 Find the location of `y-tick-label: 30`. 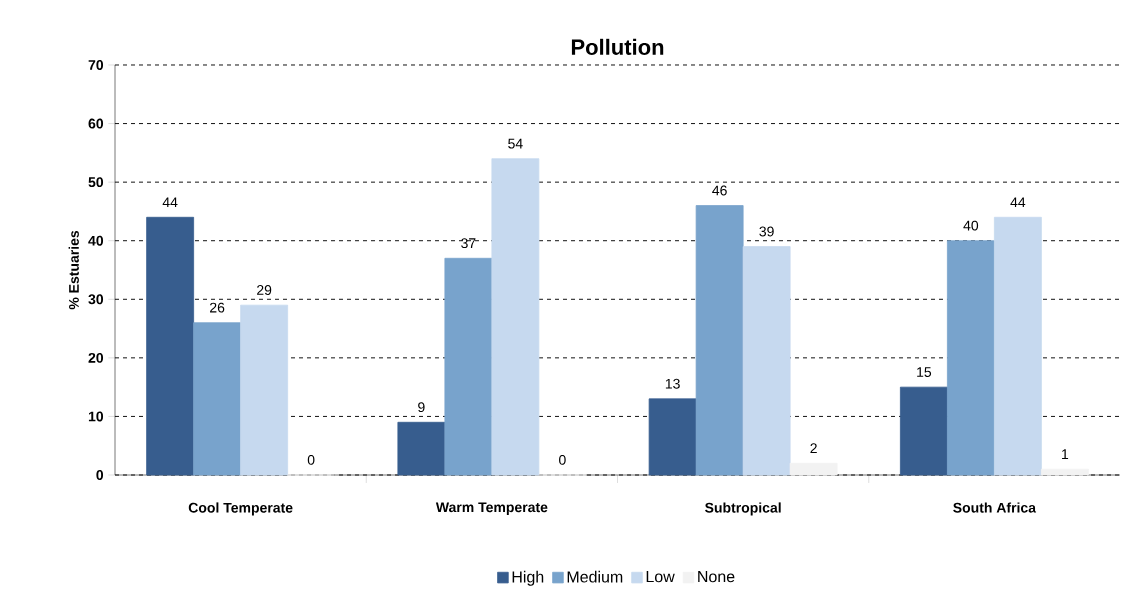

y-tick-label: 30 is located at coordinates (96, 299).